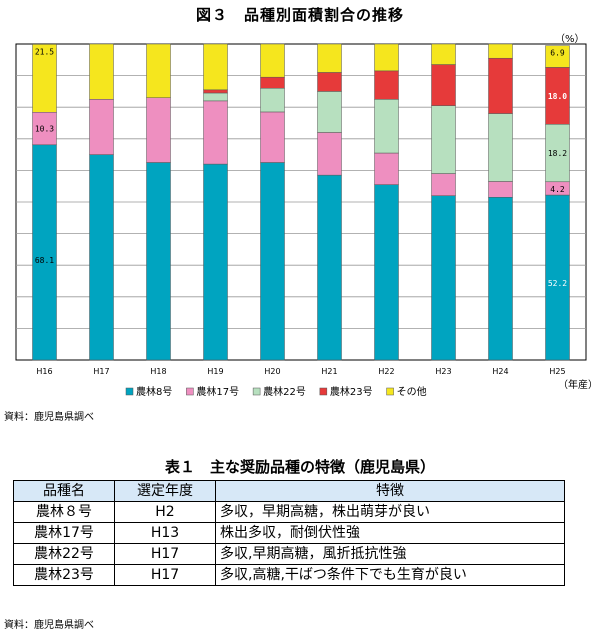 Image resolution: width=600 pixels, height=636 pixels. Describe the element at coordinates (44, 371) in the screenshot. I see `x-tick-label: H16` at that location.